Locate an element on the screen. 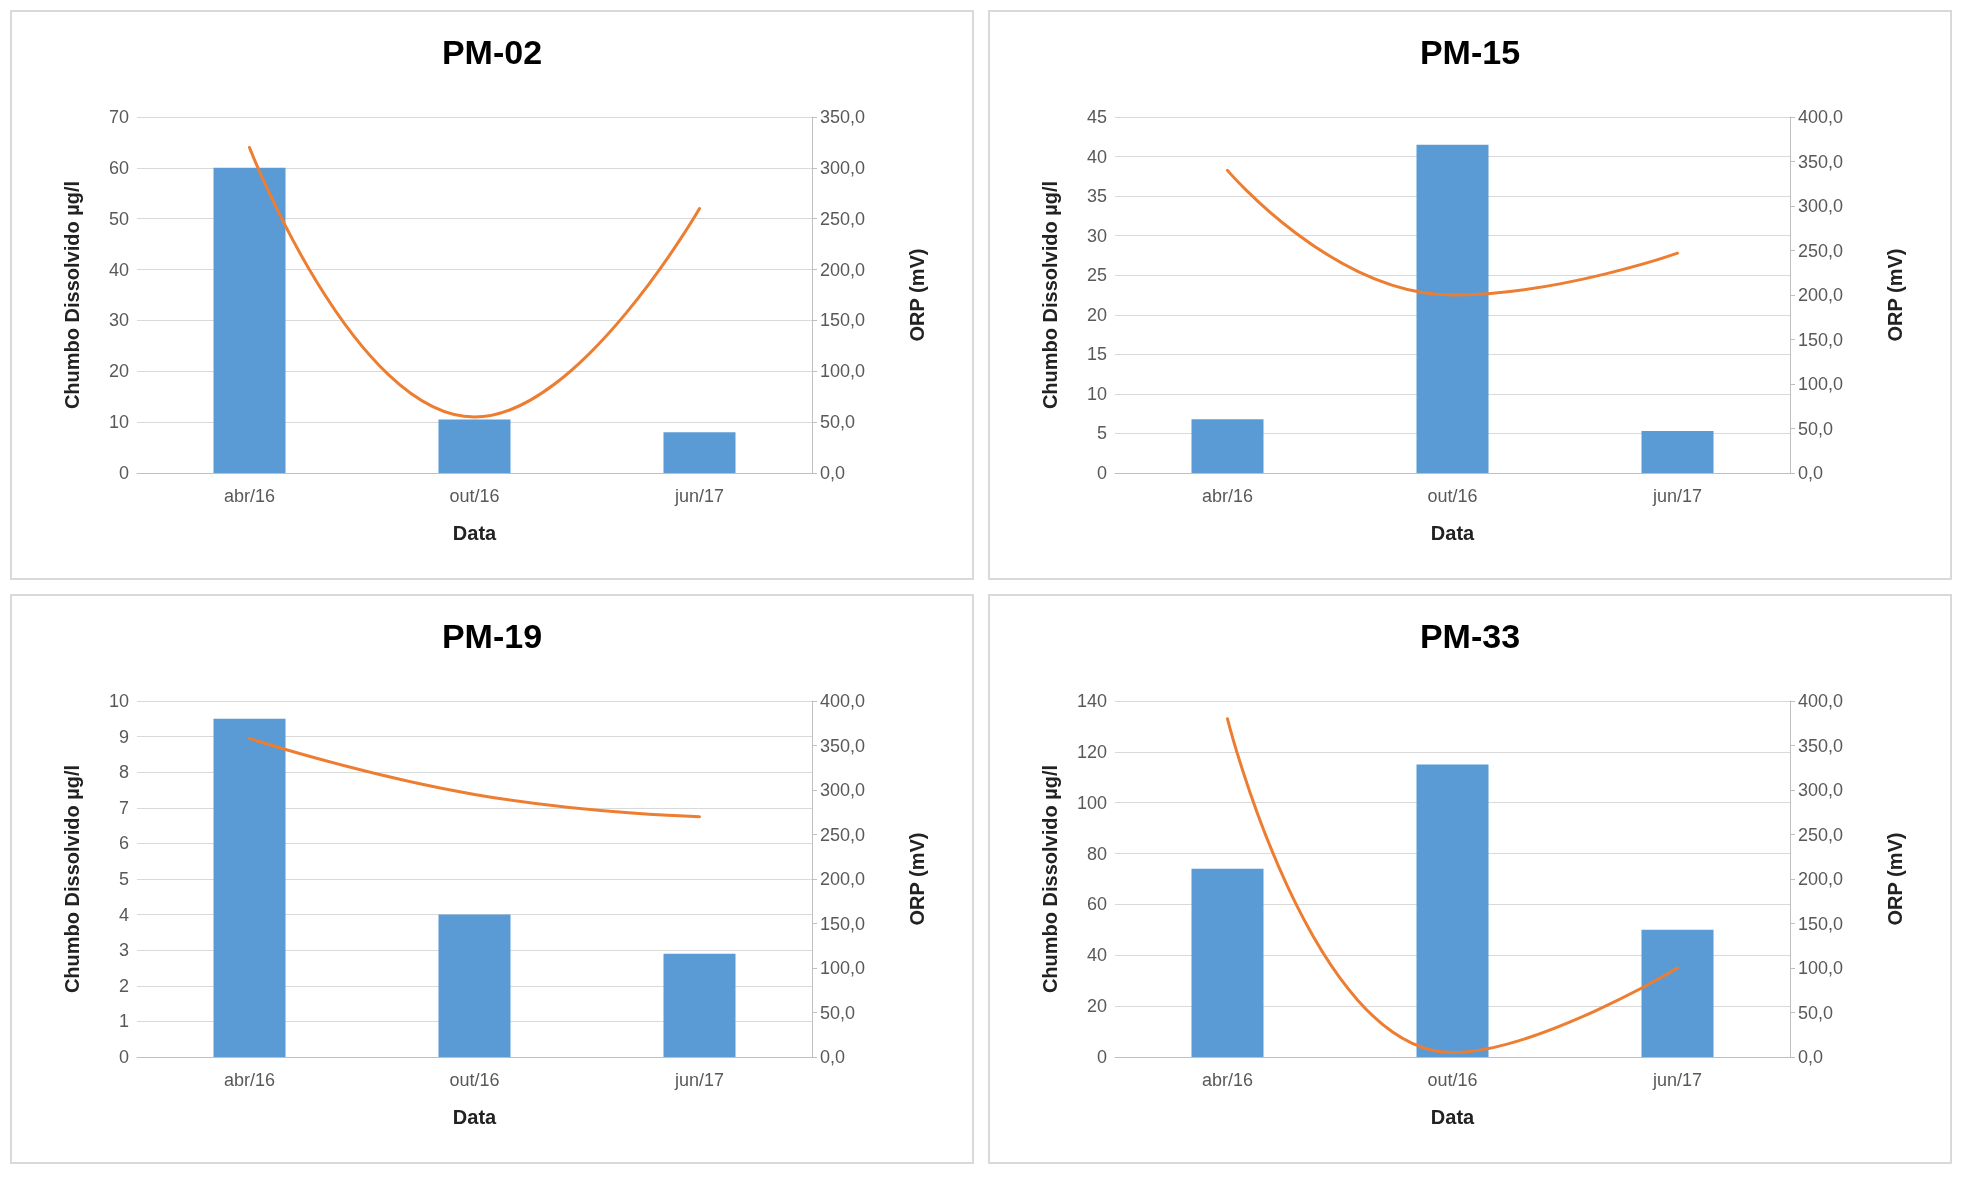  y-tick-label: 25 is located at coordinates (1096, 275).